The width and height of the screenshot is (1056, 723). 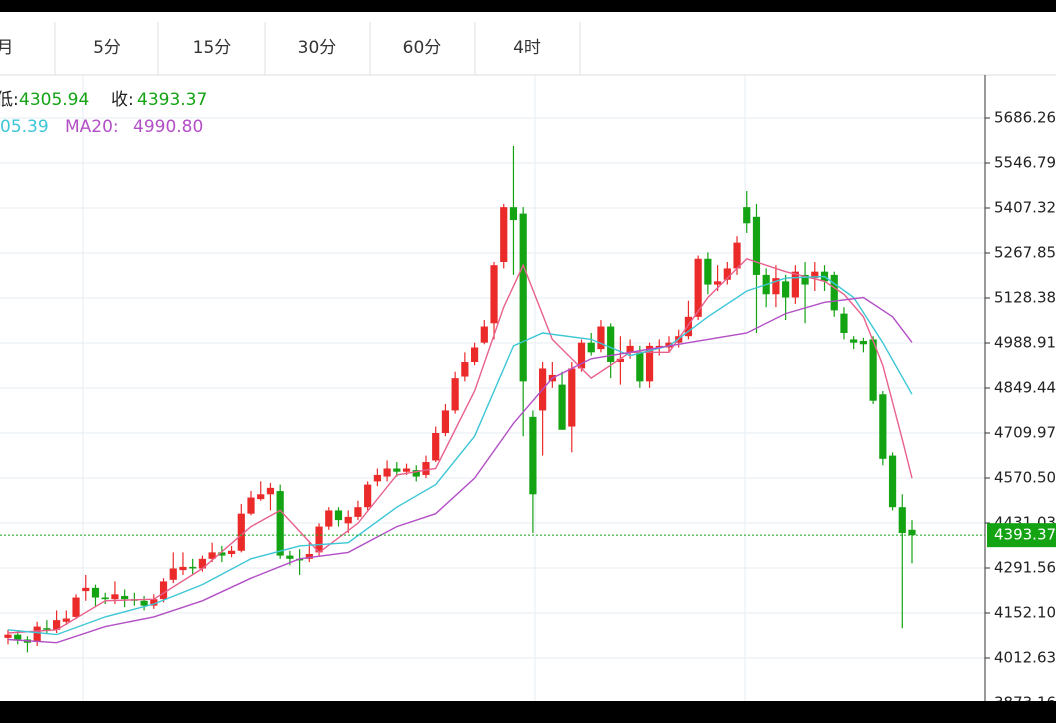 What do you see at coordinates (317, 48) in the screenshot?
I see `tab: 30分` at bounding box center [317, 48].